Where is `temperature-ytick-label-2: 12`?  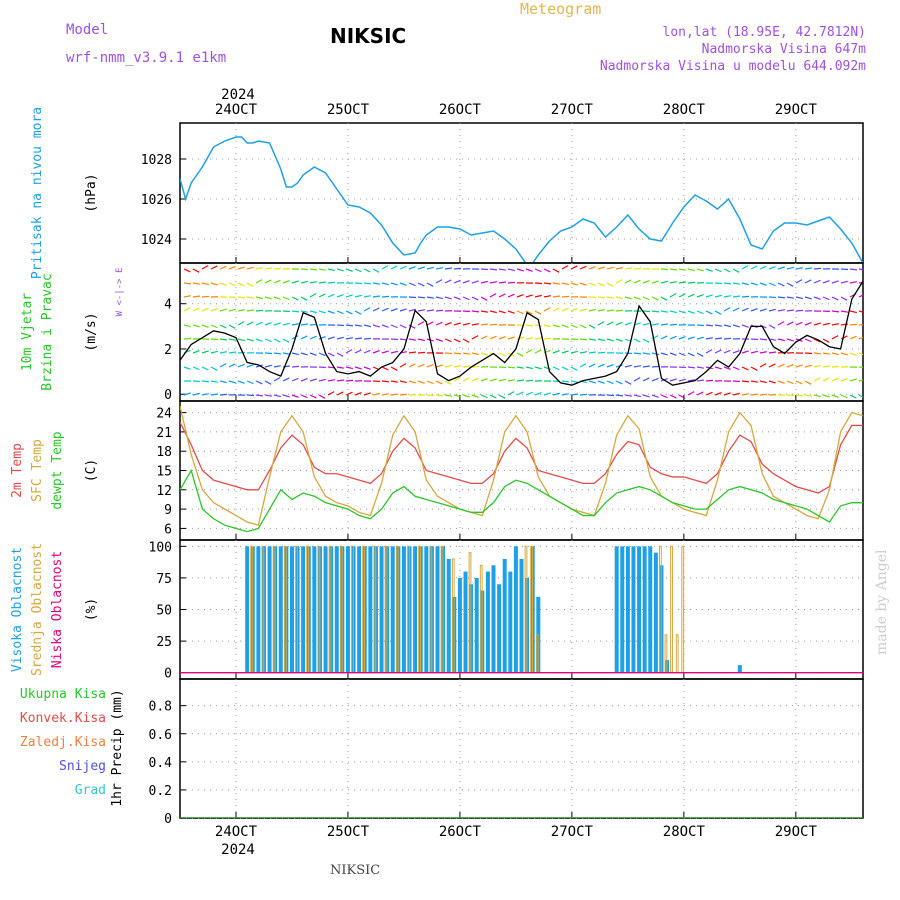 temperature-ytick-label-2: 12 is located at coordinates (164, 491).